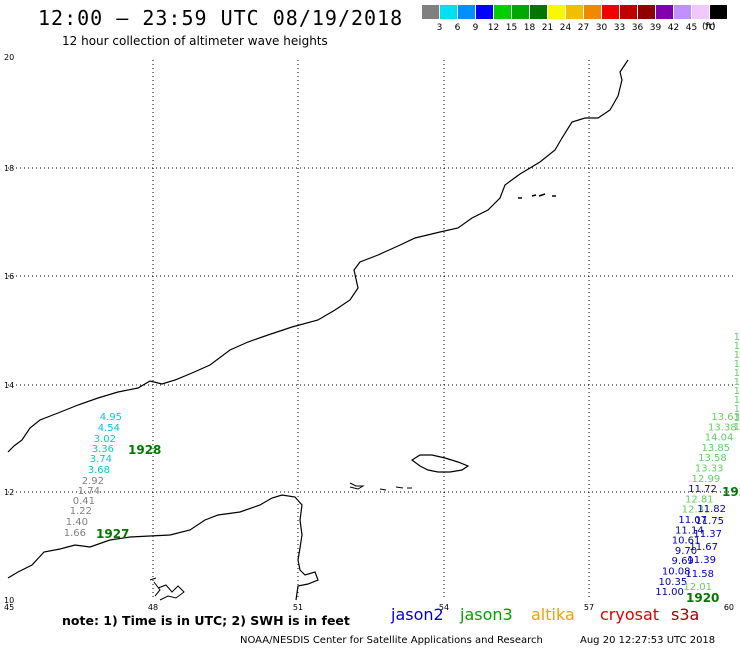 The width and height of the screenshot is (740, 650). I want to click on swh-value: 14.04, so click(719, 438).